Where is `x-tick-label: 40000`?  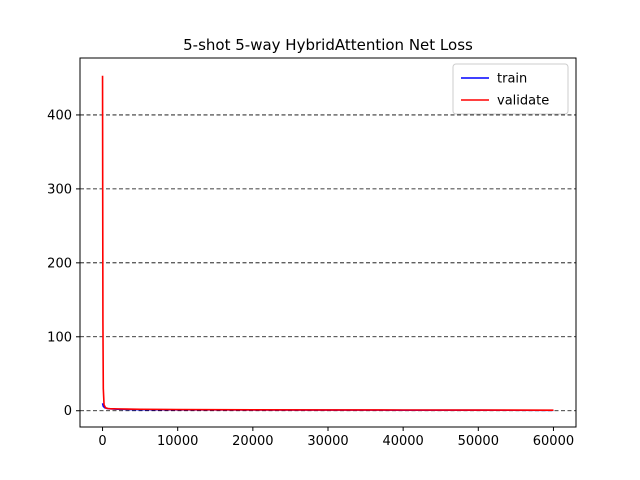
x-tick-label: 40000 is located at coordinates (402, 441).